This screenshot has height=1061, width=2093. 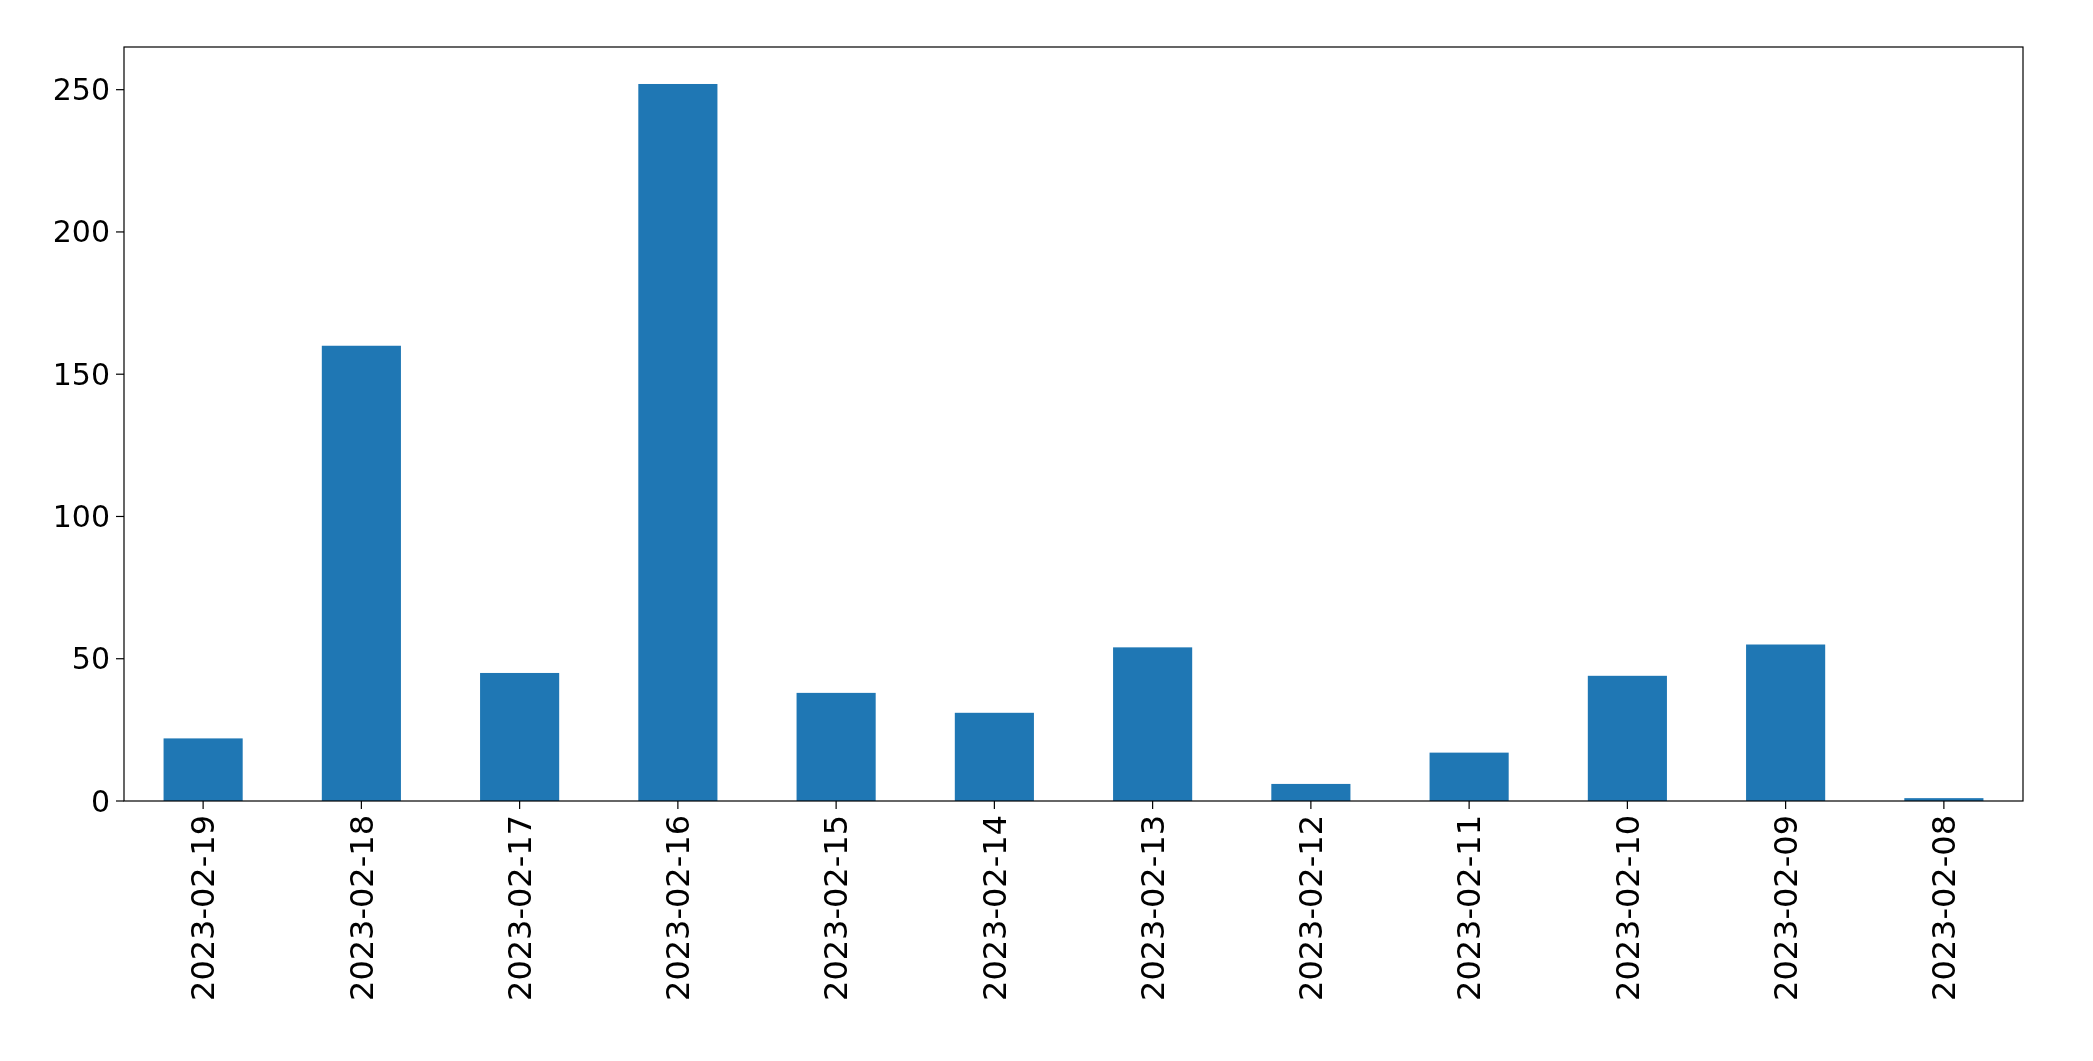 What do you see at coordinates (361, 908) in the screenshot?
I see `x-tick-label: 2023-02-18` at bounding box center [361, 908].